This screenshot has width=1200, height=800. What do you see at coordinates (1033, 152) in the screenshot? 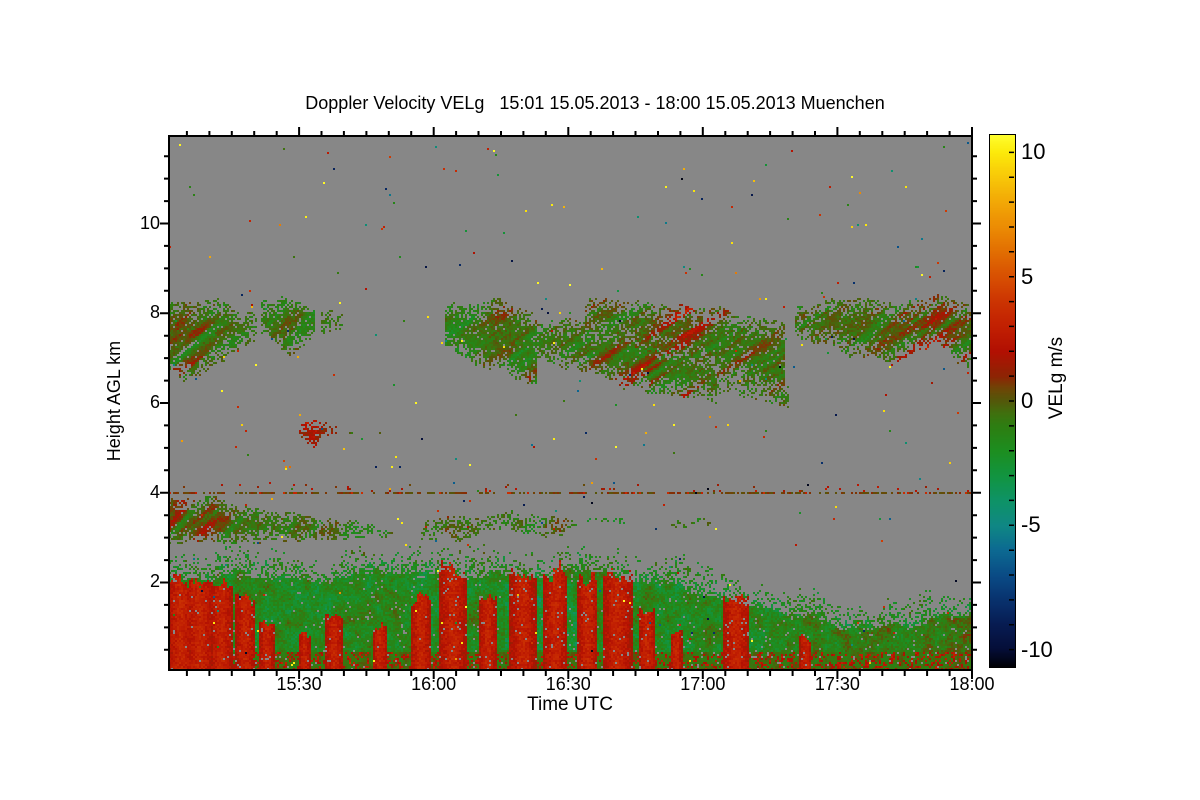
I see `colorbar-tick-label: 10` at bounding box center [1033, 152].